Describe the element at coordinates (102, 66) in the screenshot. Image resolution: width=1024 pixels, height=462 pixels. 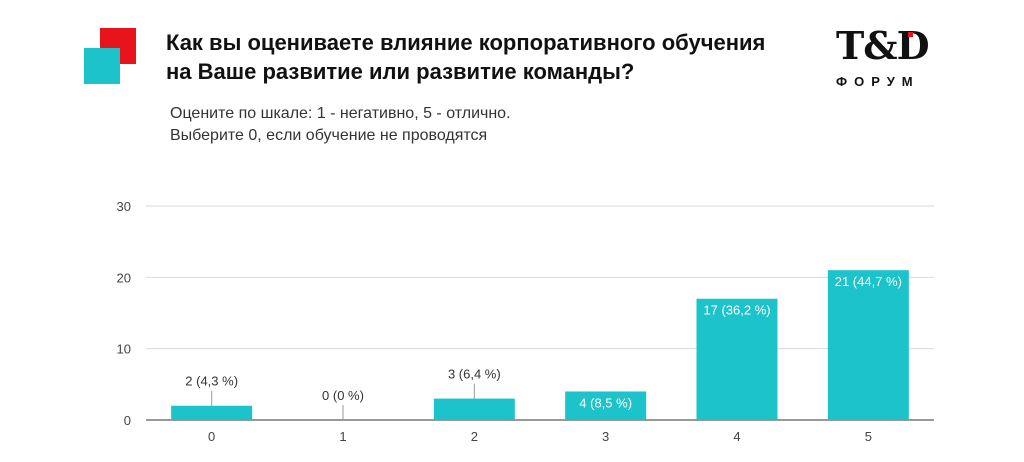
I see `decor-teal-square` at that location.